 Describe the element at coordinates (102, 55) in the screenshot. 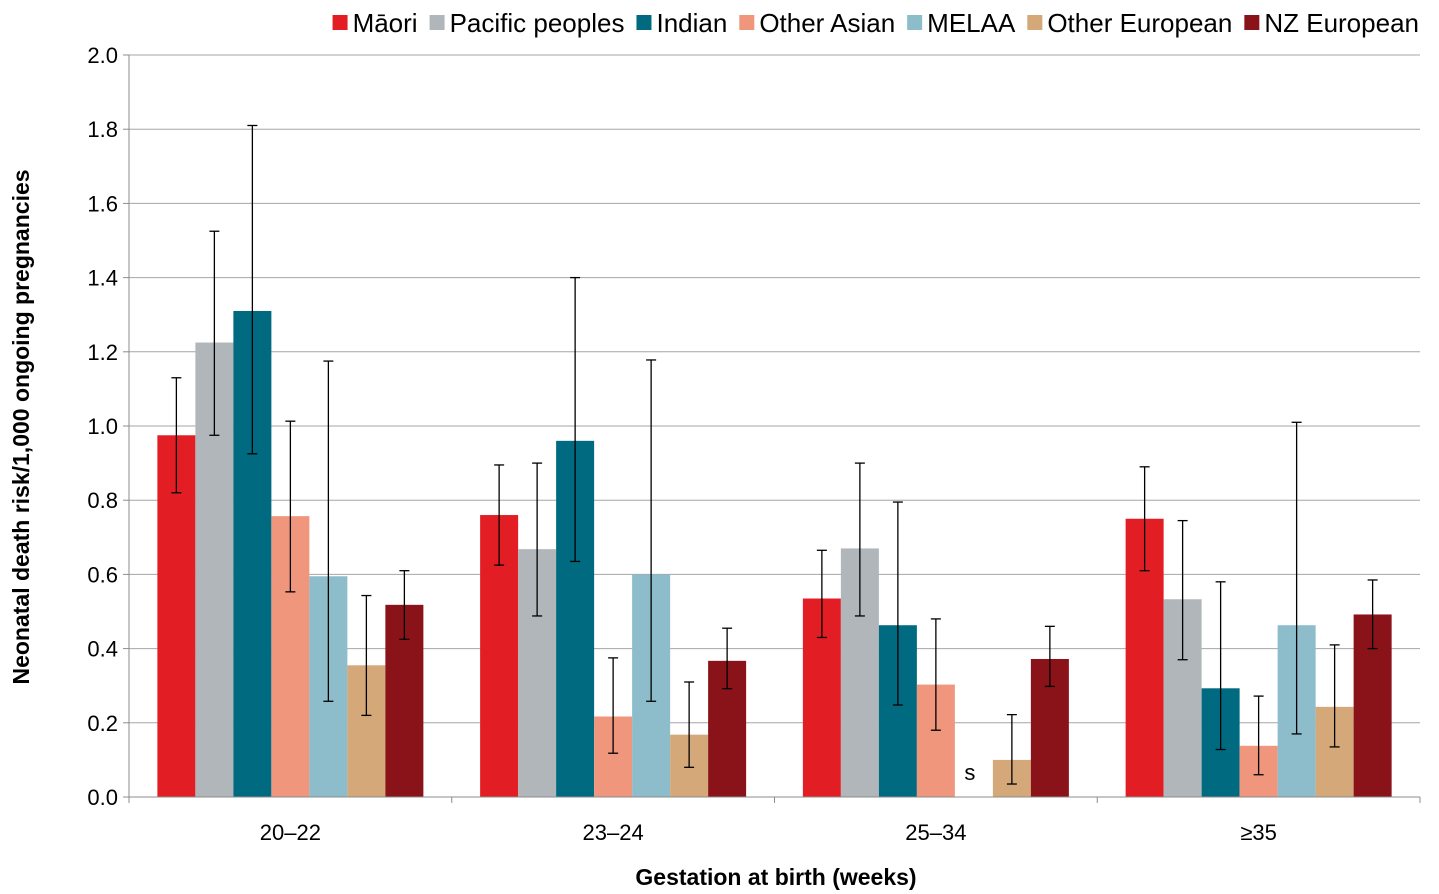

I see `y-tick-label: 2.0` at that location.